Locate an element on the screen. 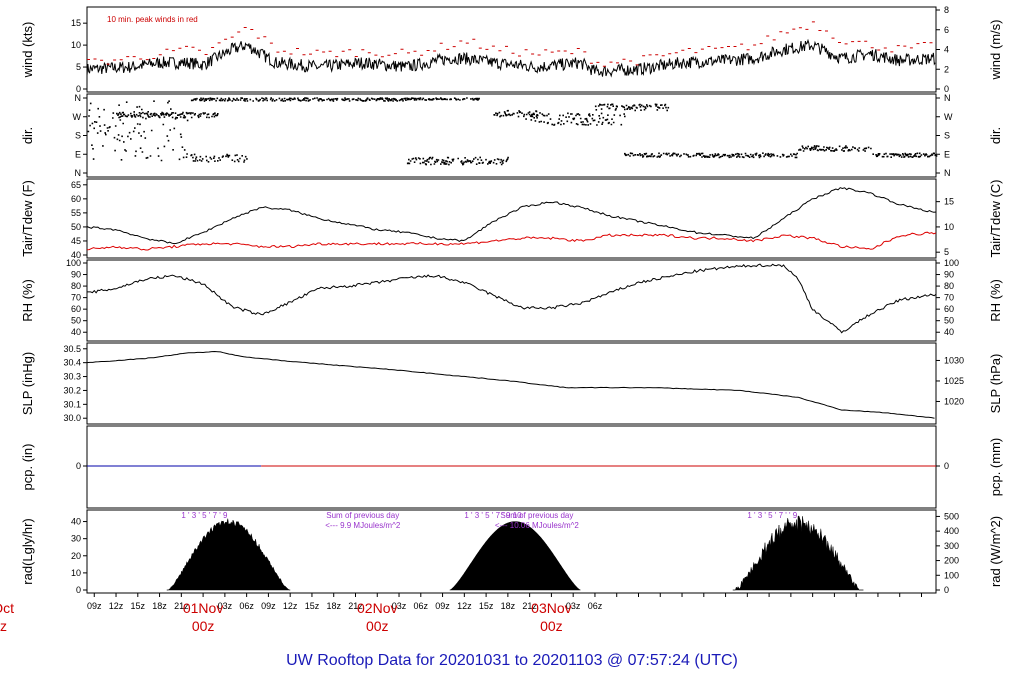 The height and width of the screenshot is (700, 1024). humidity-ytick-label: 90 is located at coordinates (76, 275).